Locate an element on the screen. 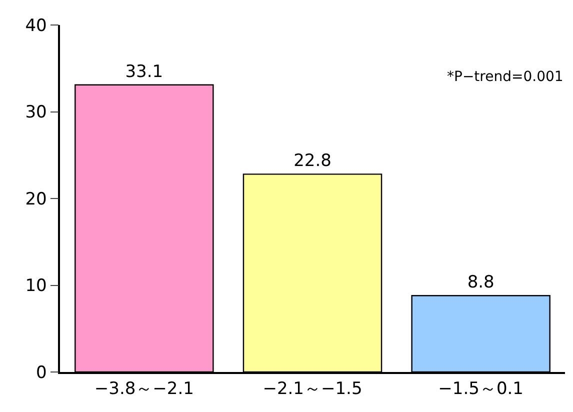 The image size is (573, 412). annotation: *P−trend=0.001 is located at coordinates (505, 77).